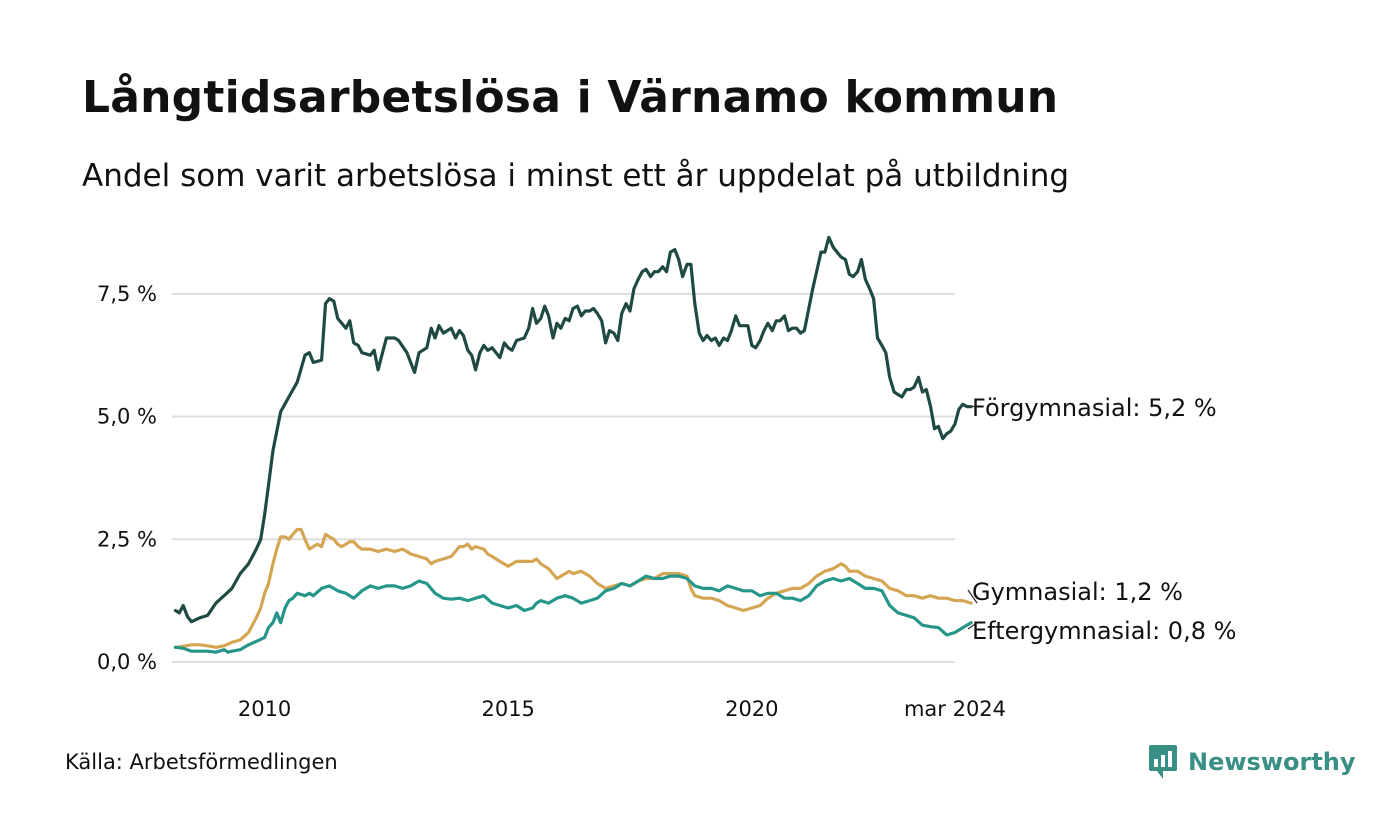 The height and width of the screenshot is (840, 1400). Describe the element at coordinates (955, 709) in the screenshot. I see `x-tick-label: mar 2024` at that location.